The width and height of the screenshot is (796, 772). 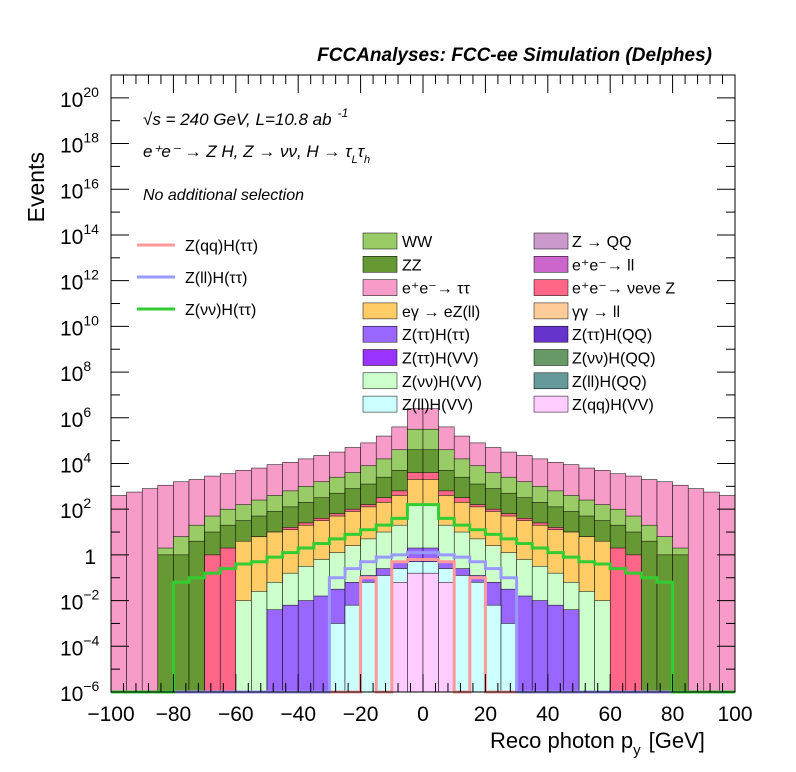 What do you see at coordinates (417, 242) in the screenshot?
I see `legend-col1-label-0: WW` at bounding box center [417, 242].